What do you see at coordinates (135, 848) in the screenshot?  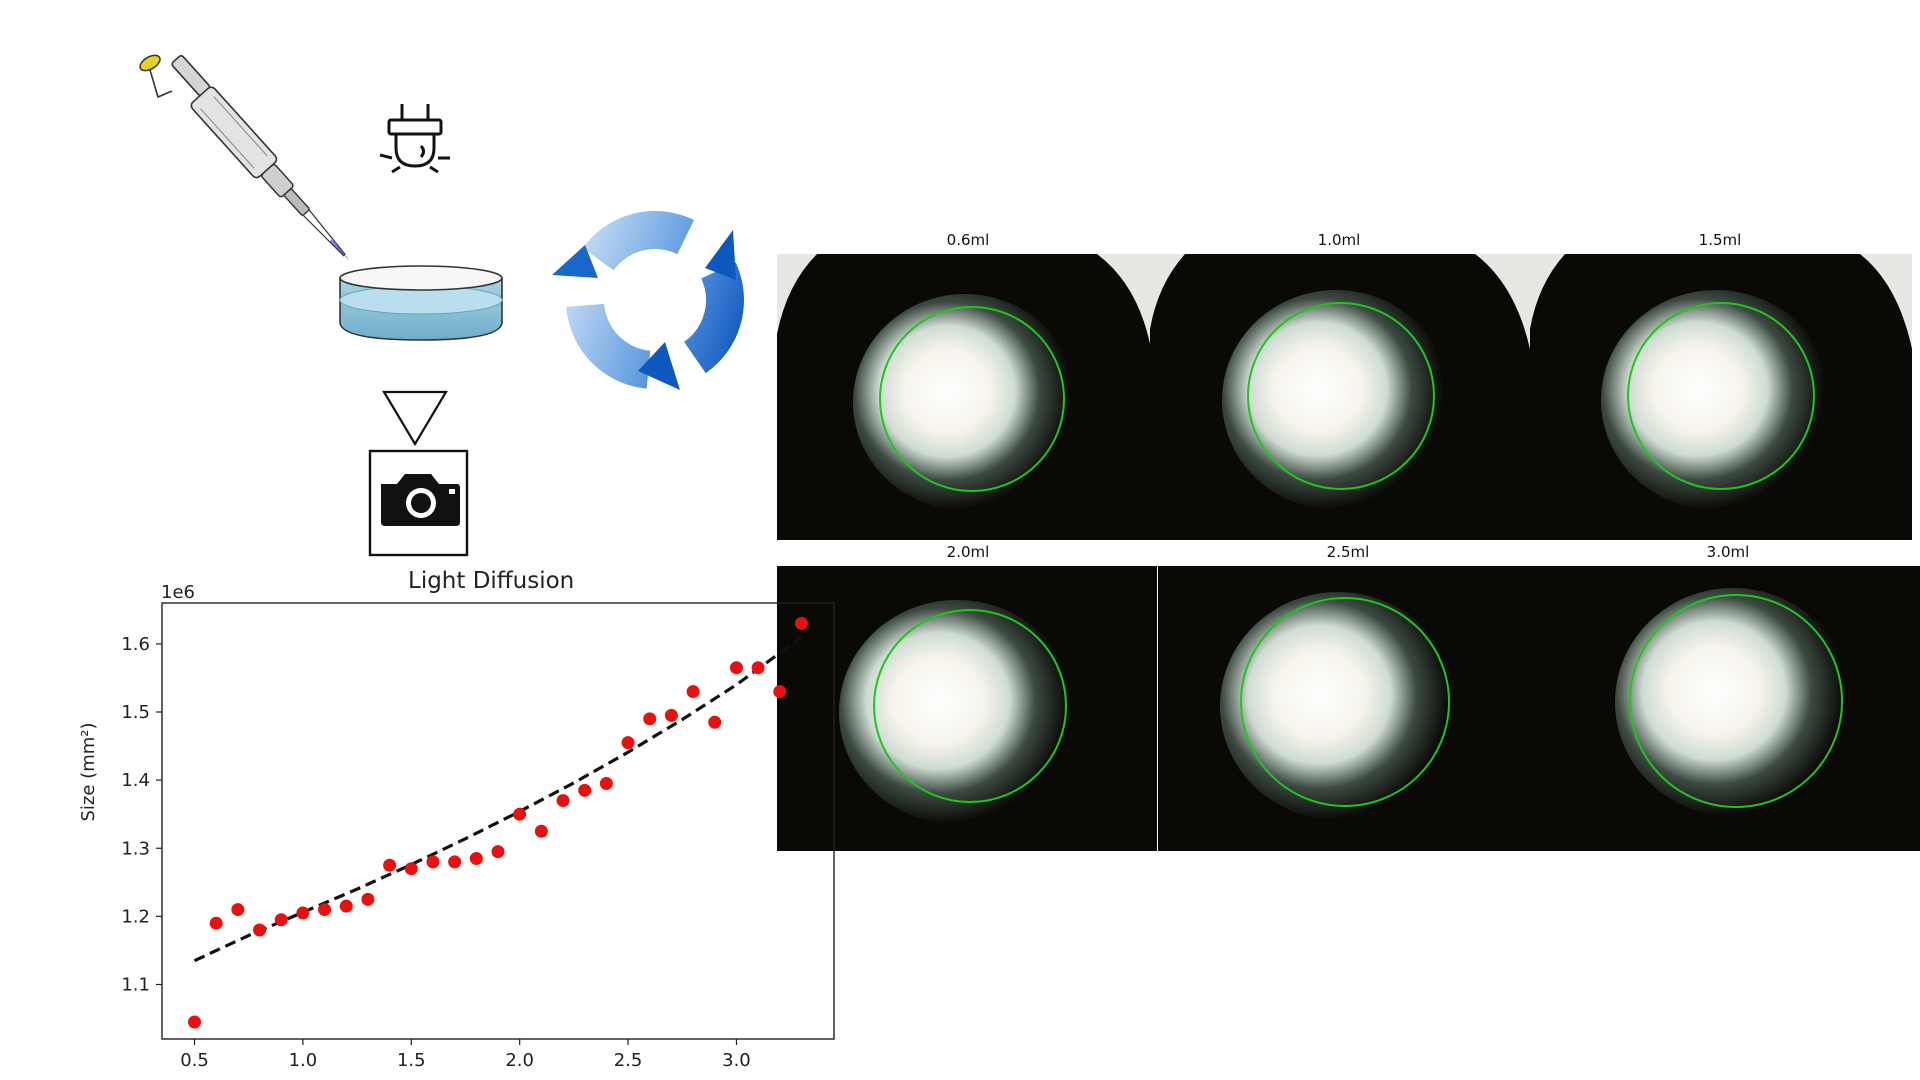 I see `y-tick-label: 1.3` at bounding box center [135, 848].